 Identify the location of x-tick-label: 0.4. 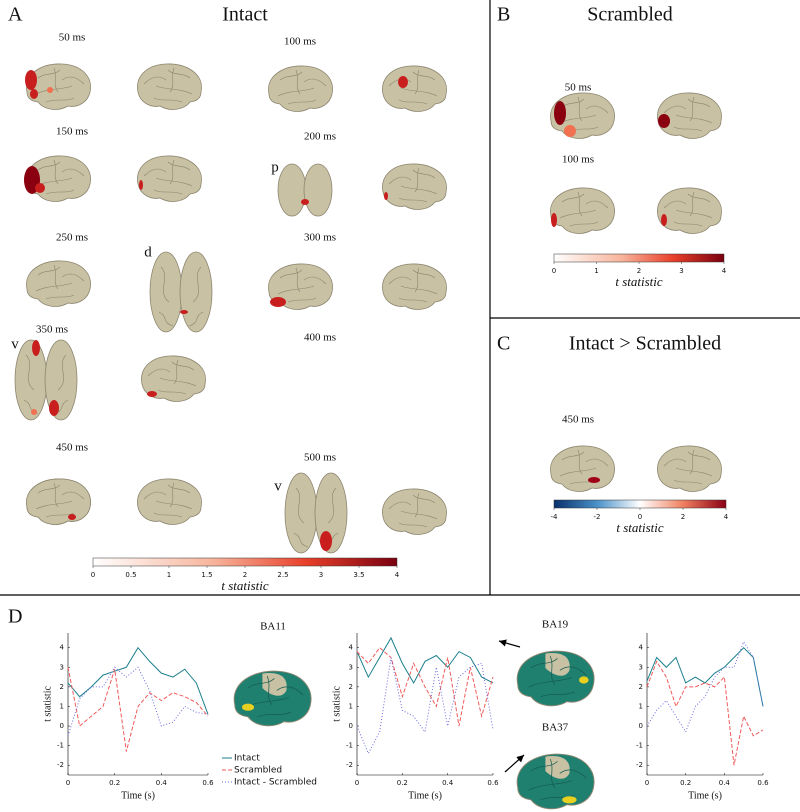
(162, 783).